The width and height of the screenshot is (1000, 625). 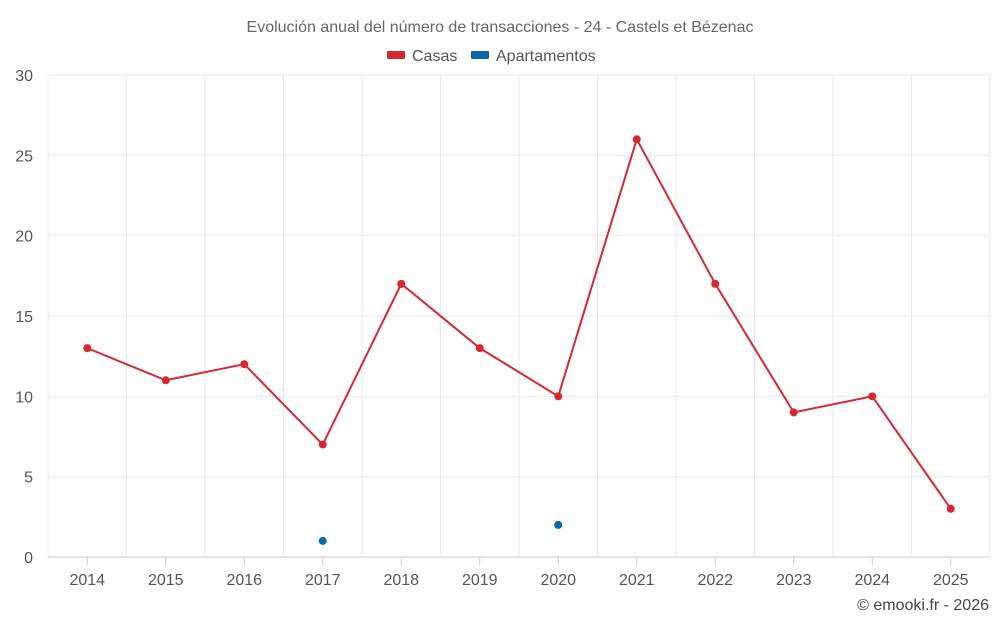 What do you see at coordinates (24, 397) in the screenshot?
I see `y-tick-label: 10` at bounding box center [24, 397].